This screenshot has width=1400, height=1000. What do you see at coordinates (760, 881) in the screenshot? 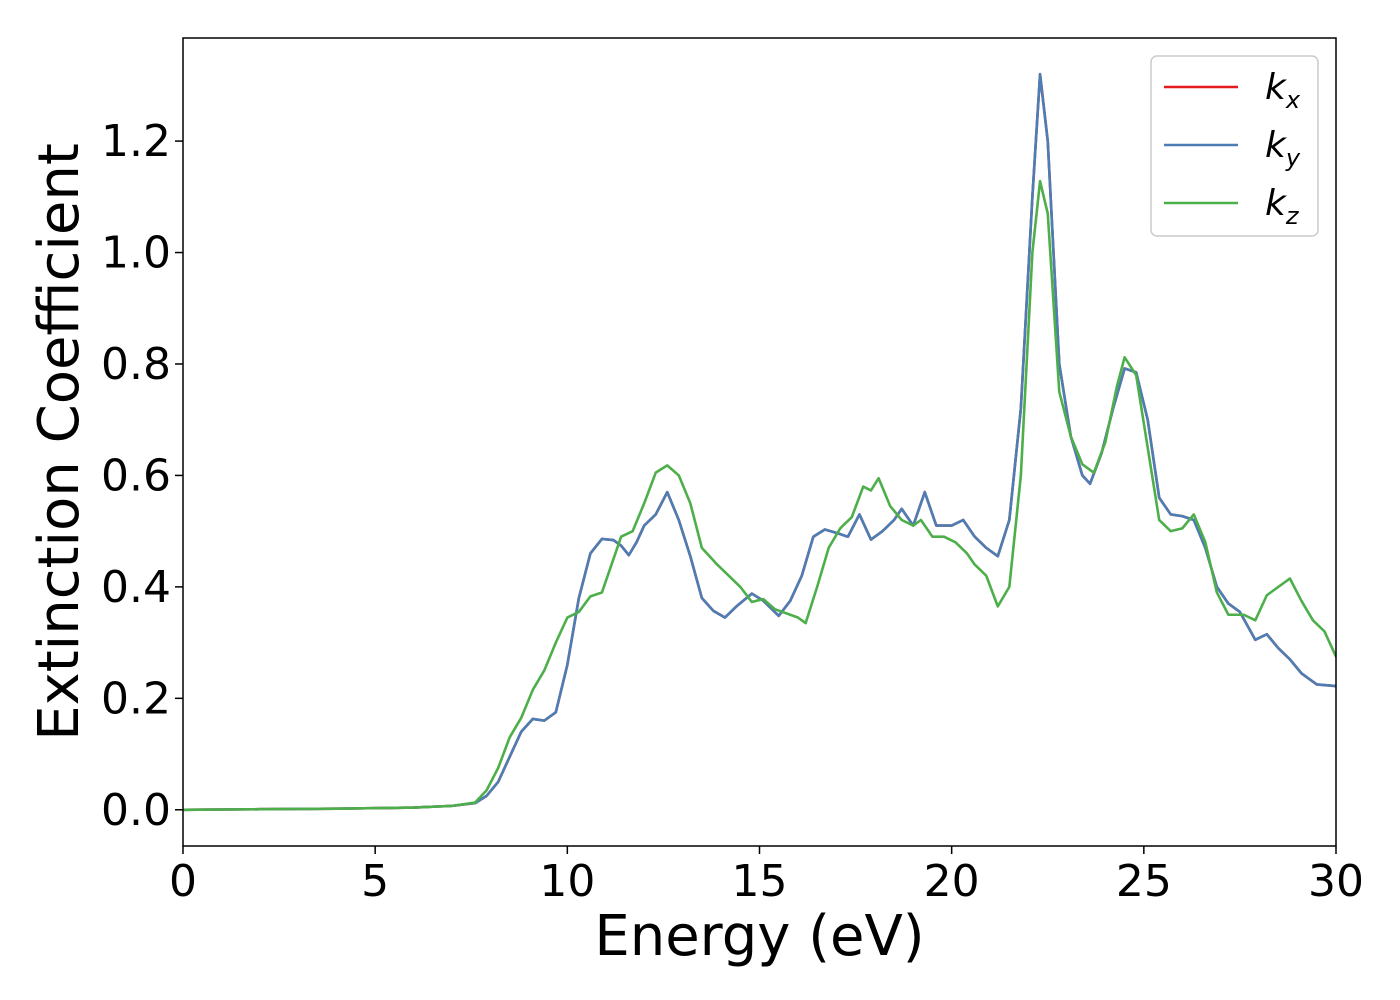
I see `x-tick-label: 15` at bounding box center [760, 881].